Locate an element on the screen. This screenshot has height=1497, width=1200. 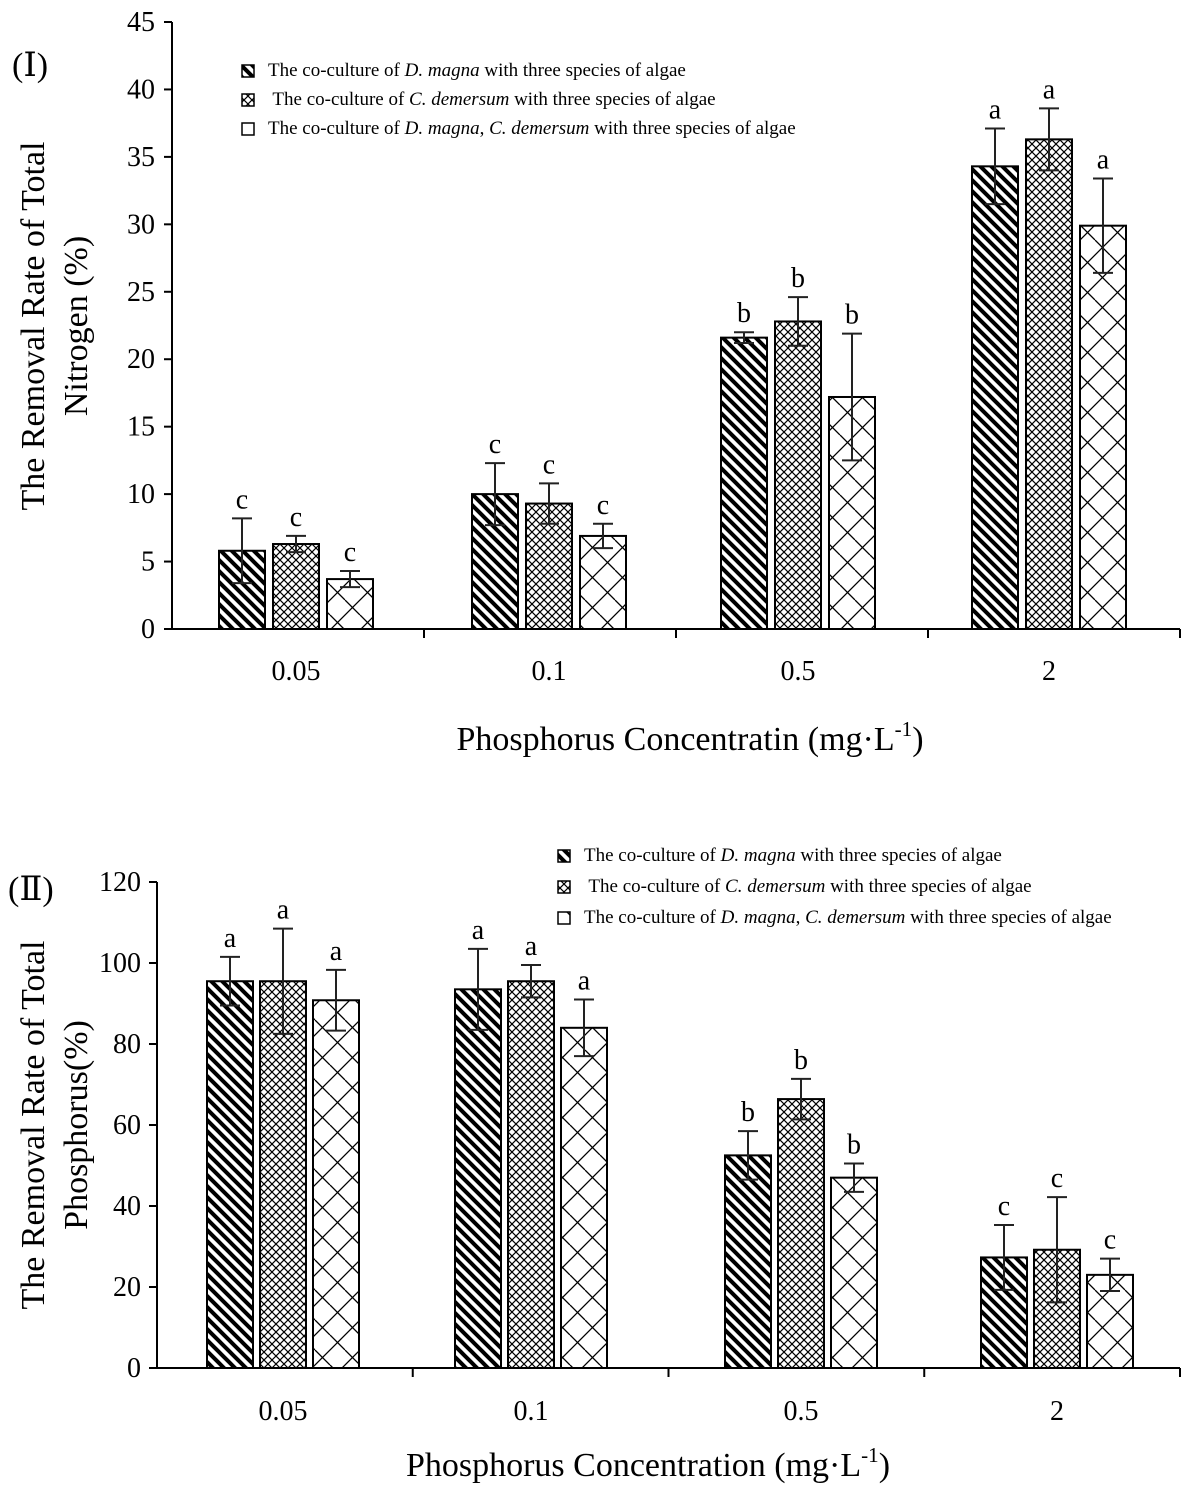
y-tick-label: 60 is located at coordinates (127, 1125).